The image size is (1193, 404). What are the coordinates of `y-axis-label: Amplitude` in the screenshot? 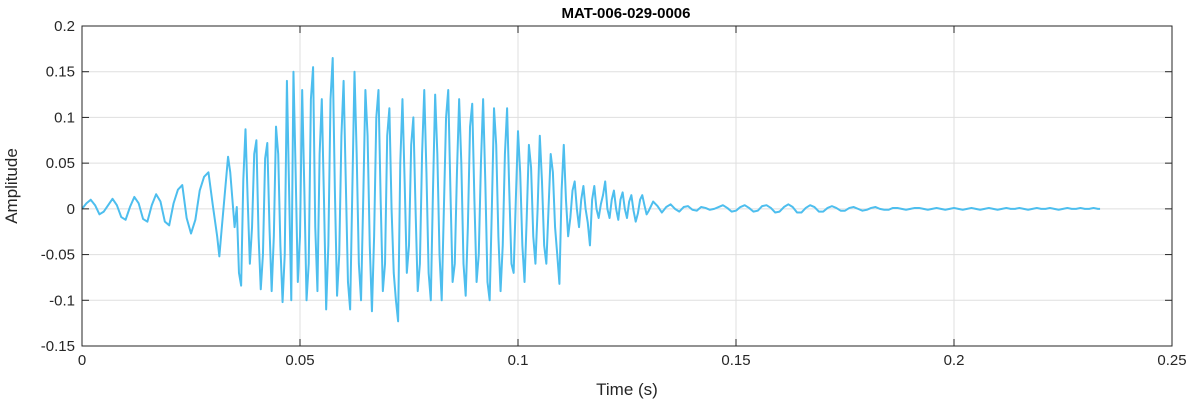 It's located at (11, 186).